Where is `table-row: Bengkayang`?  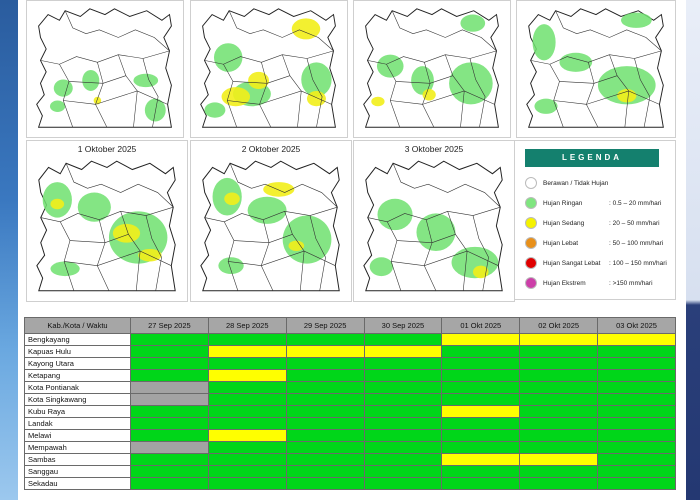 table-row: Bengkayang is located at coordinates (350, 339).